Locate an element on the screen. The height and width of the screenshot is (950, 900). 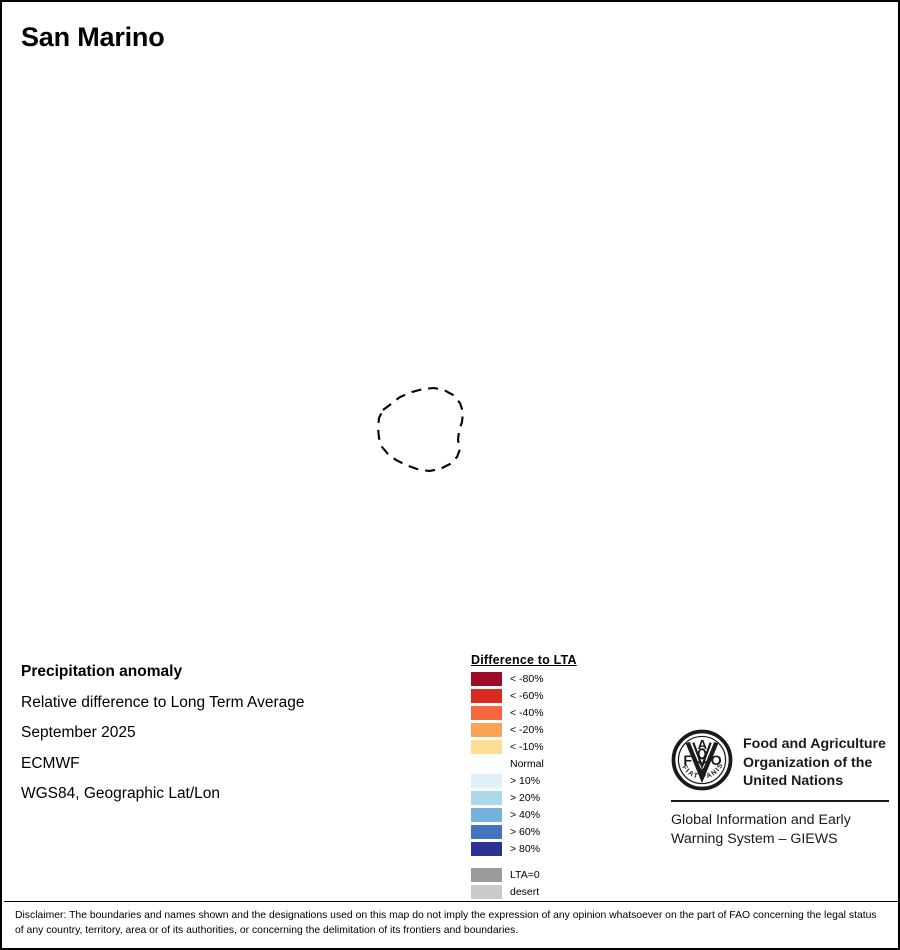
legend-item-4: < -10% is located at coordinates (551, 747).